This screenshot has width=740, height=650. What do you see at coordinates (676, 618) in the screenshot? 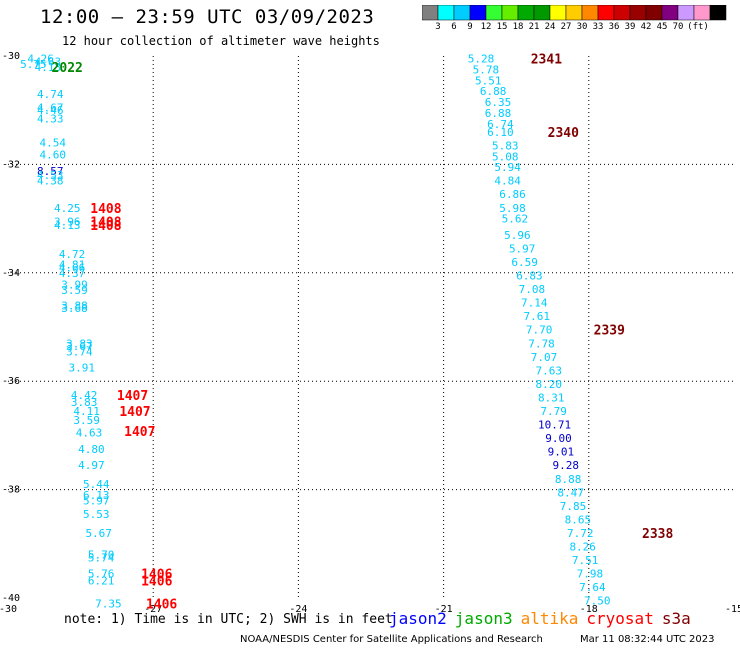
I see `legend-entry: s3a` at bounding box center [676, 618].